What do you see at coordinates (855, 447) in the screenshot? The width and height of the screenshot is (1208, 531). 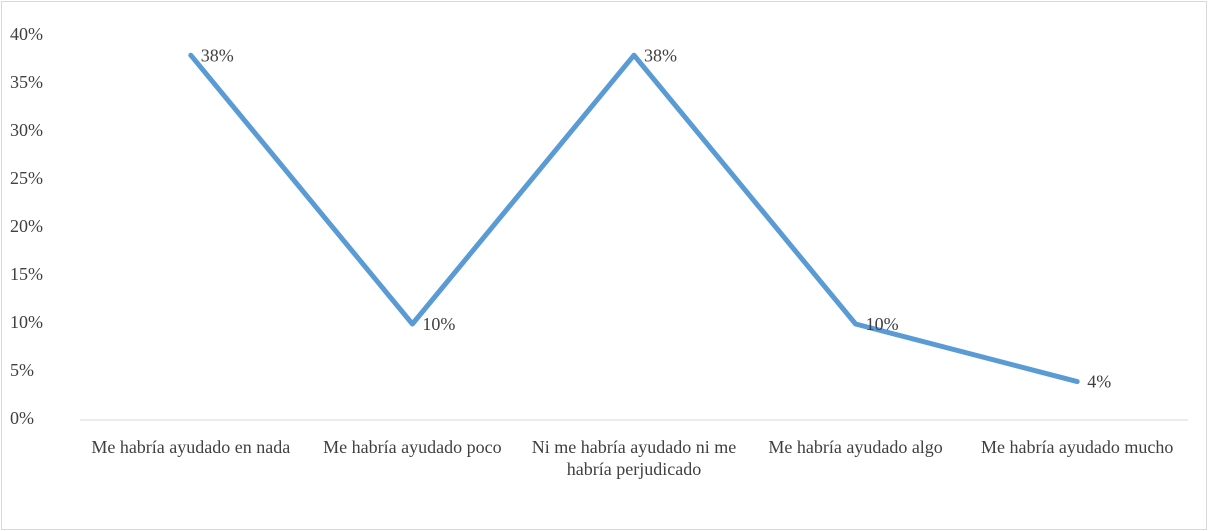 I see `x-tick-label: Me habría ayudado algo` at bounding box center [855, 447].